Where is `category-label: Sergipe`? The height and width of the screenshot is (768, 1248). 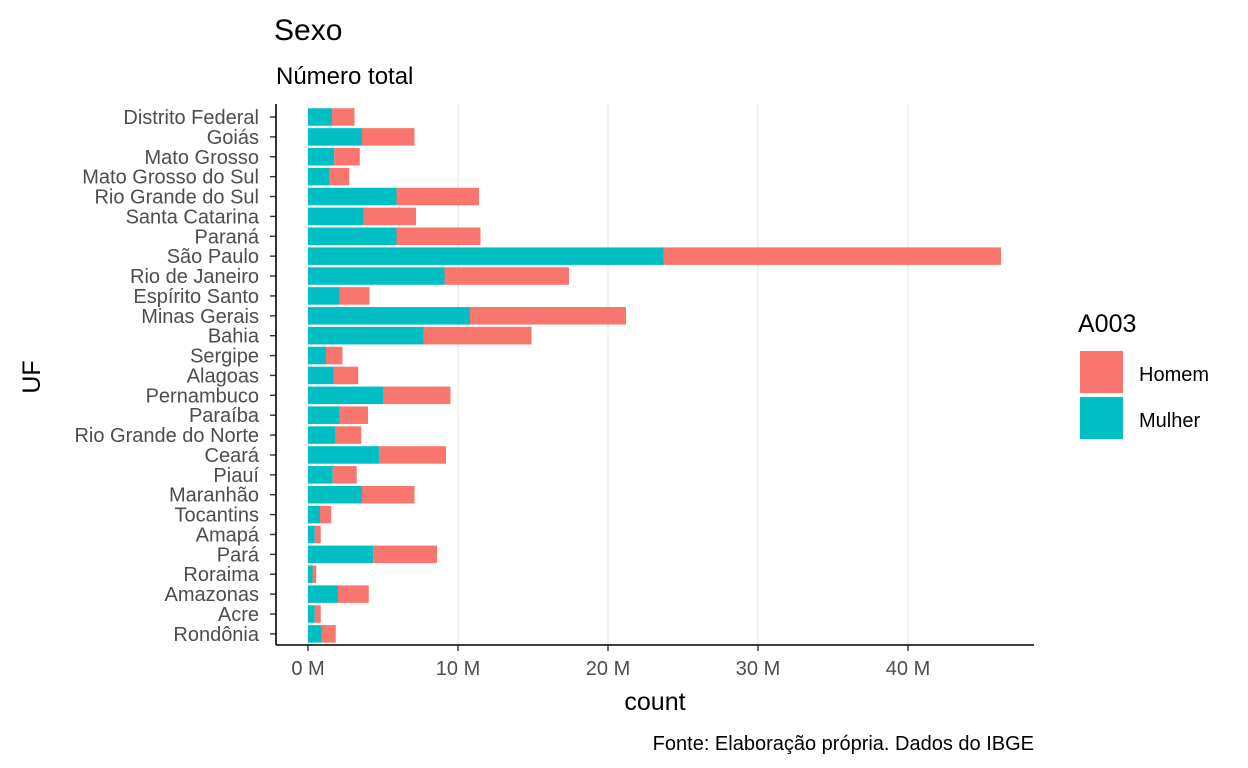
category-label: Sergipe is located at coordinates (224, 357).